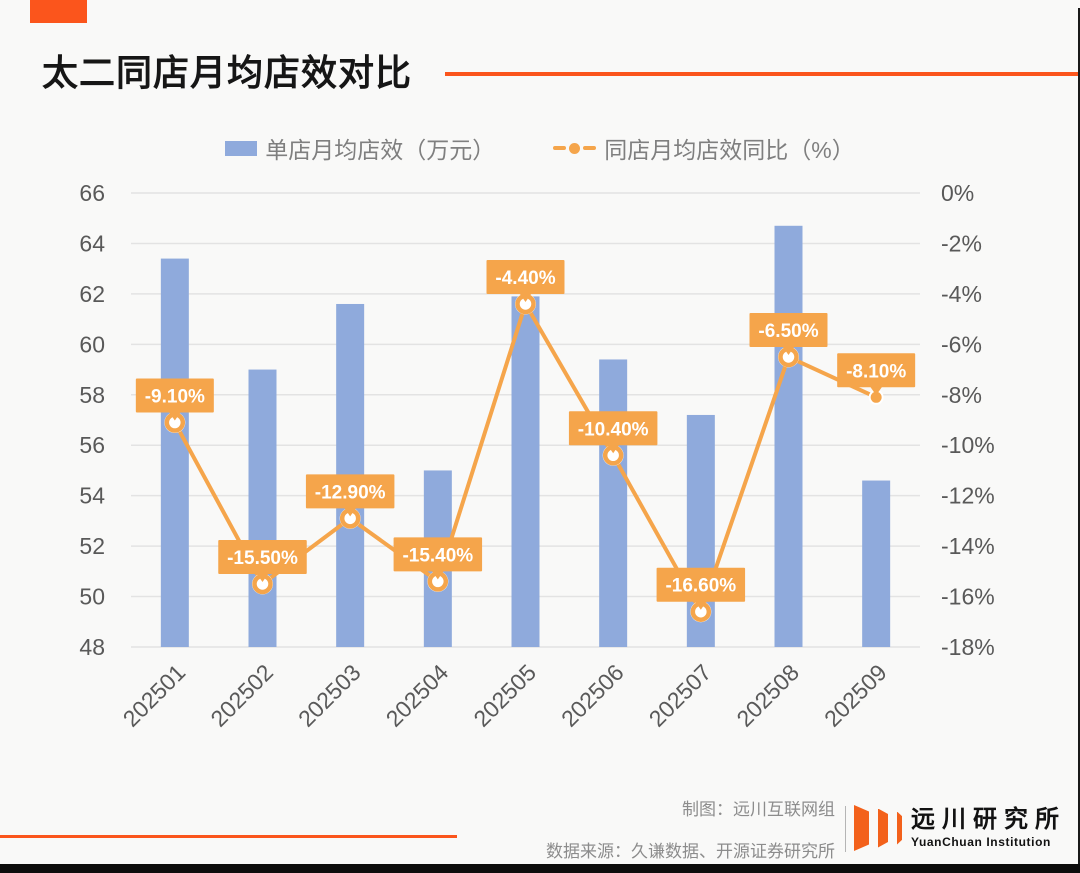 The height and width of the screenshot is (873, 1080). Describe the element at coordinates (968, 647) in the screenshot. I see `svg-text: -18%` at that location.